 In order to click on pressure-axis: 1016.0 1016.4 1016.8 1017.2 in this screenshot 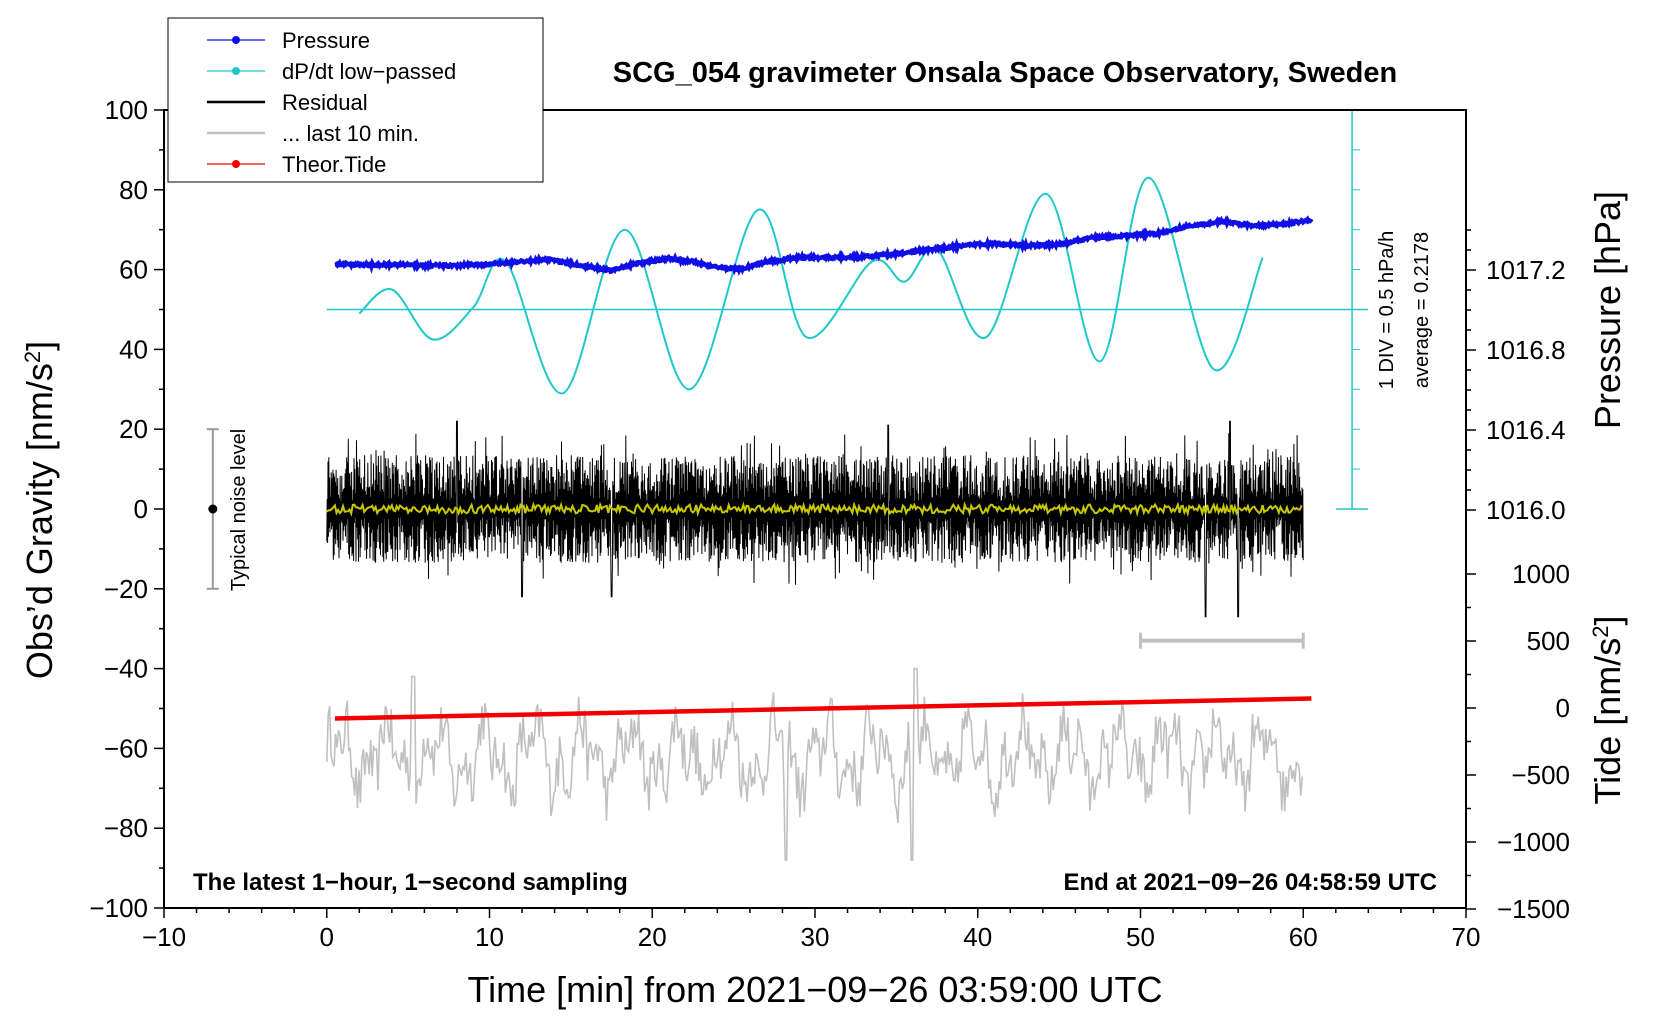, I will do `click(1516, 377)`.